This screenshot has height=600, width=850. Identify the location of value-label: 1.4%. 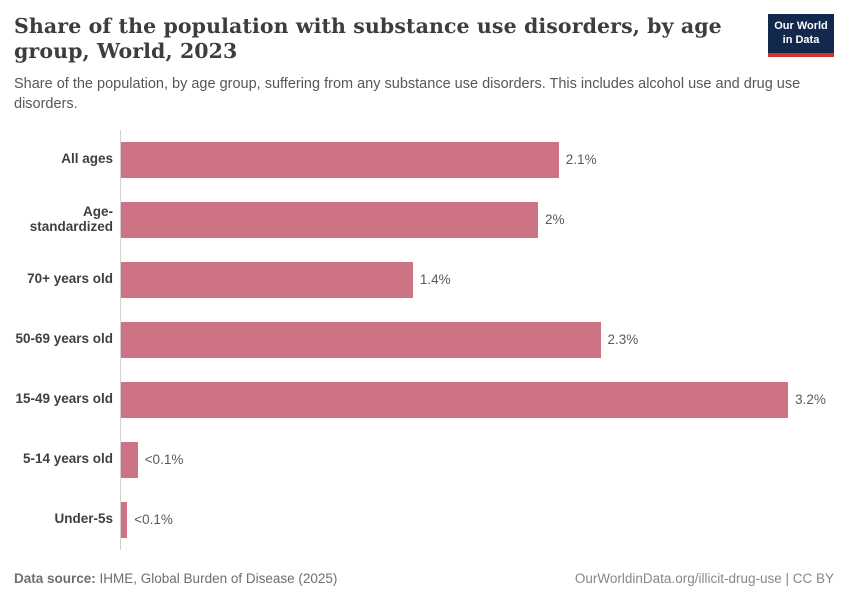
(435, 280).